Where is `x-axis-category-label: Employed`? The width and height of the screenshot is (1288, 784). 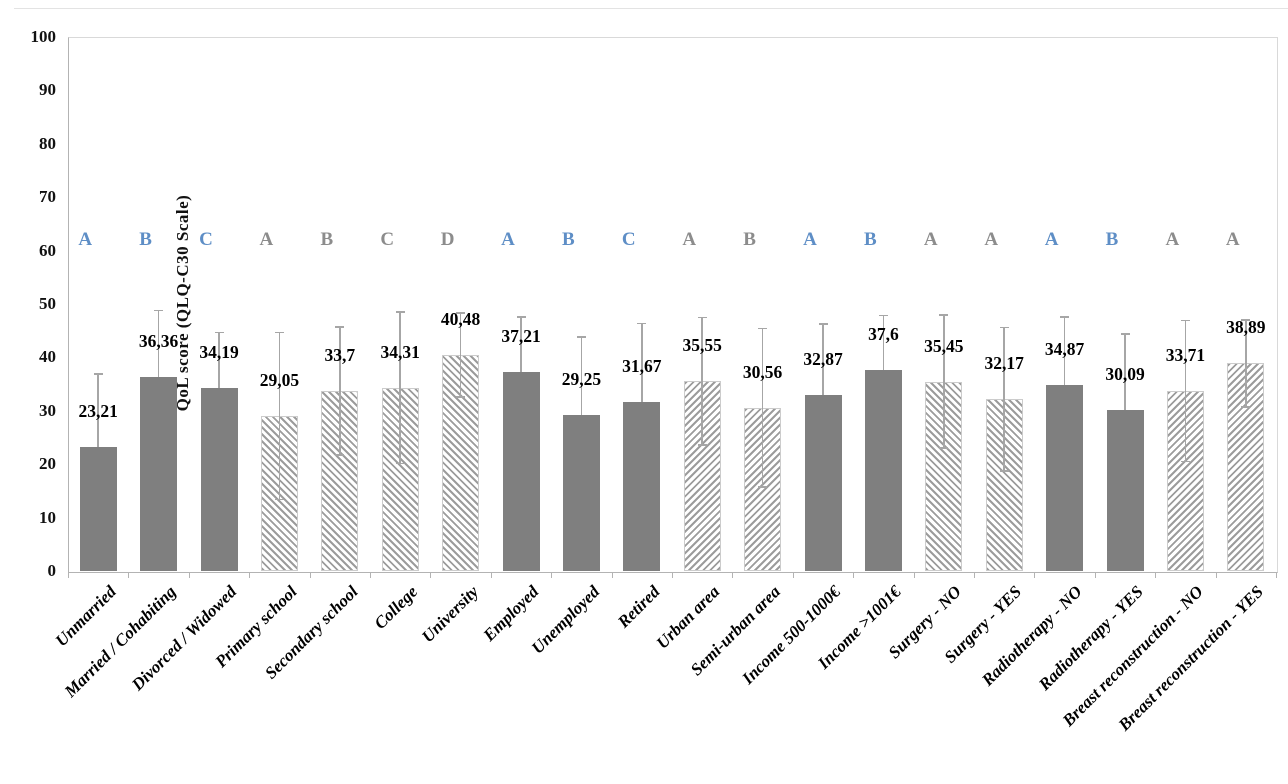 x-axis-category-label: Employed is located at coordinates (511, 613).